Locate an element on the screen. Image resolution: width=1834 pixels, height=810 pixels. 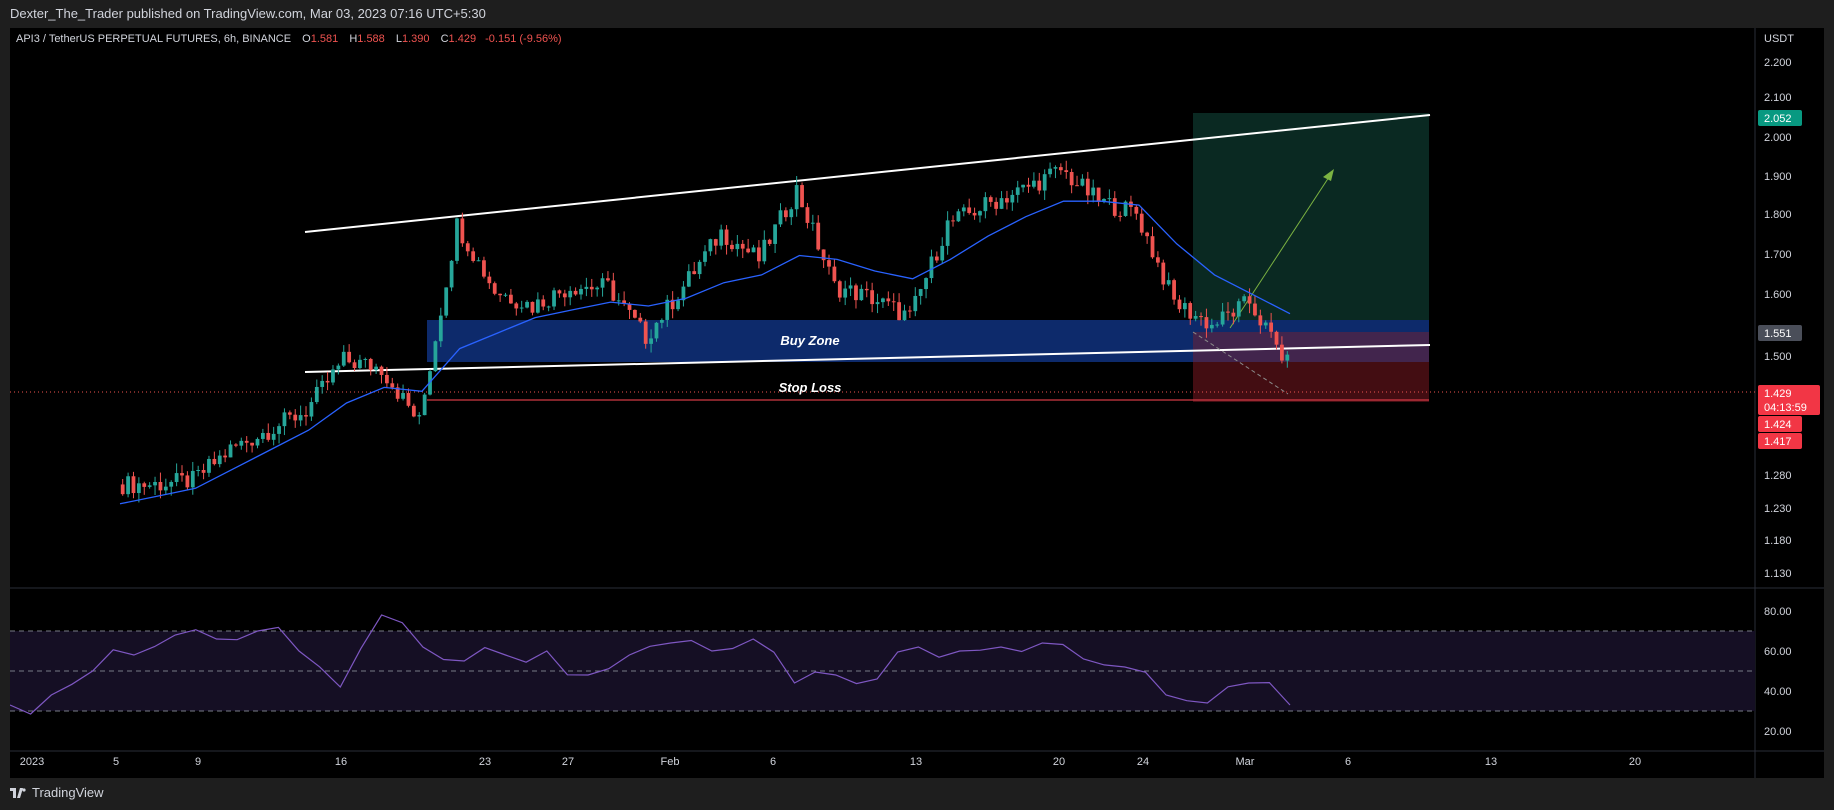
rsi-axis: 80.00 60.00 40.00 20.00 is located at coordinates (1778, 672).